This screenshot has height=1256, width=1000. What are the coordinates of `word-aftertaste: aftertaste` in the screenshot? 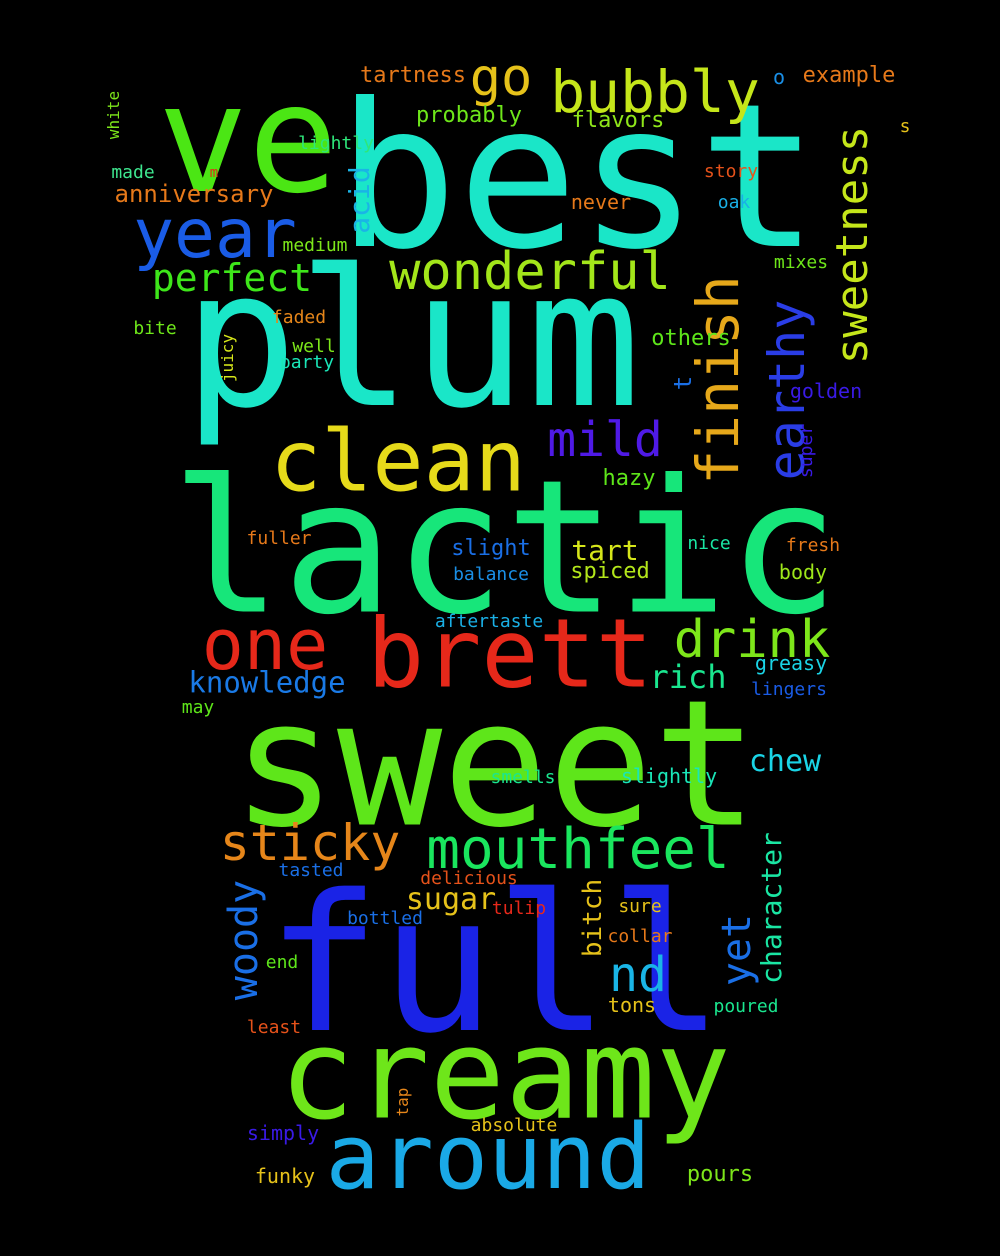 It's located at (489, 621).